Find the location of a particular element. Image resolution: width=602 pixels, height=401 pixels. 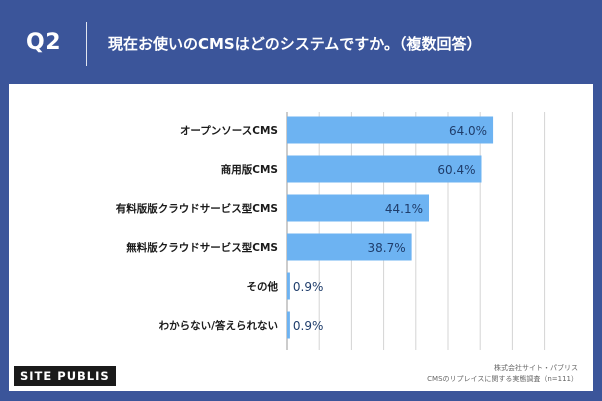

source-note: 株式会社サイト・パブリス CMSのリプレイスに関する実態調査（n=111） is located at coordinates (502, 374).